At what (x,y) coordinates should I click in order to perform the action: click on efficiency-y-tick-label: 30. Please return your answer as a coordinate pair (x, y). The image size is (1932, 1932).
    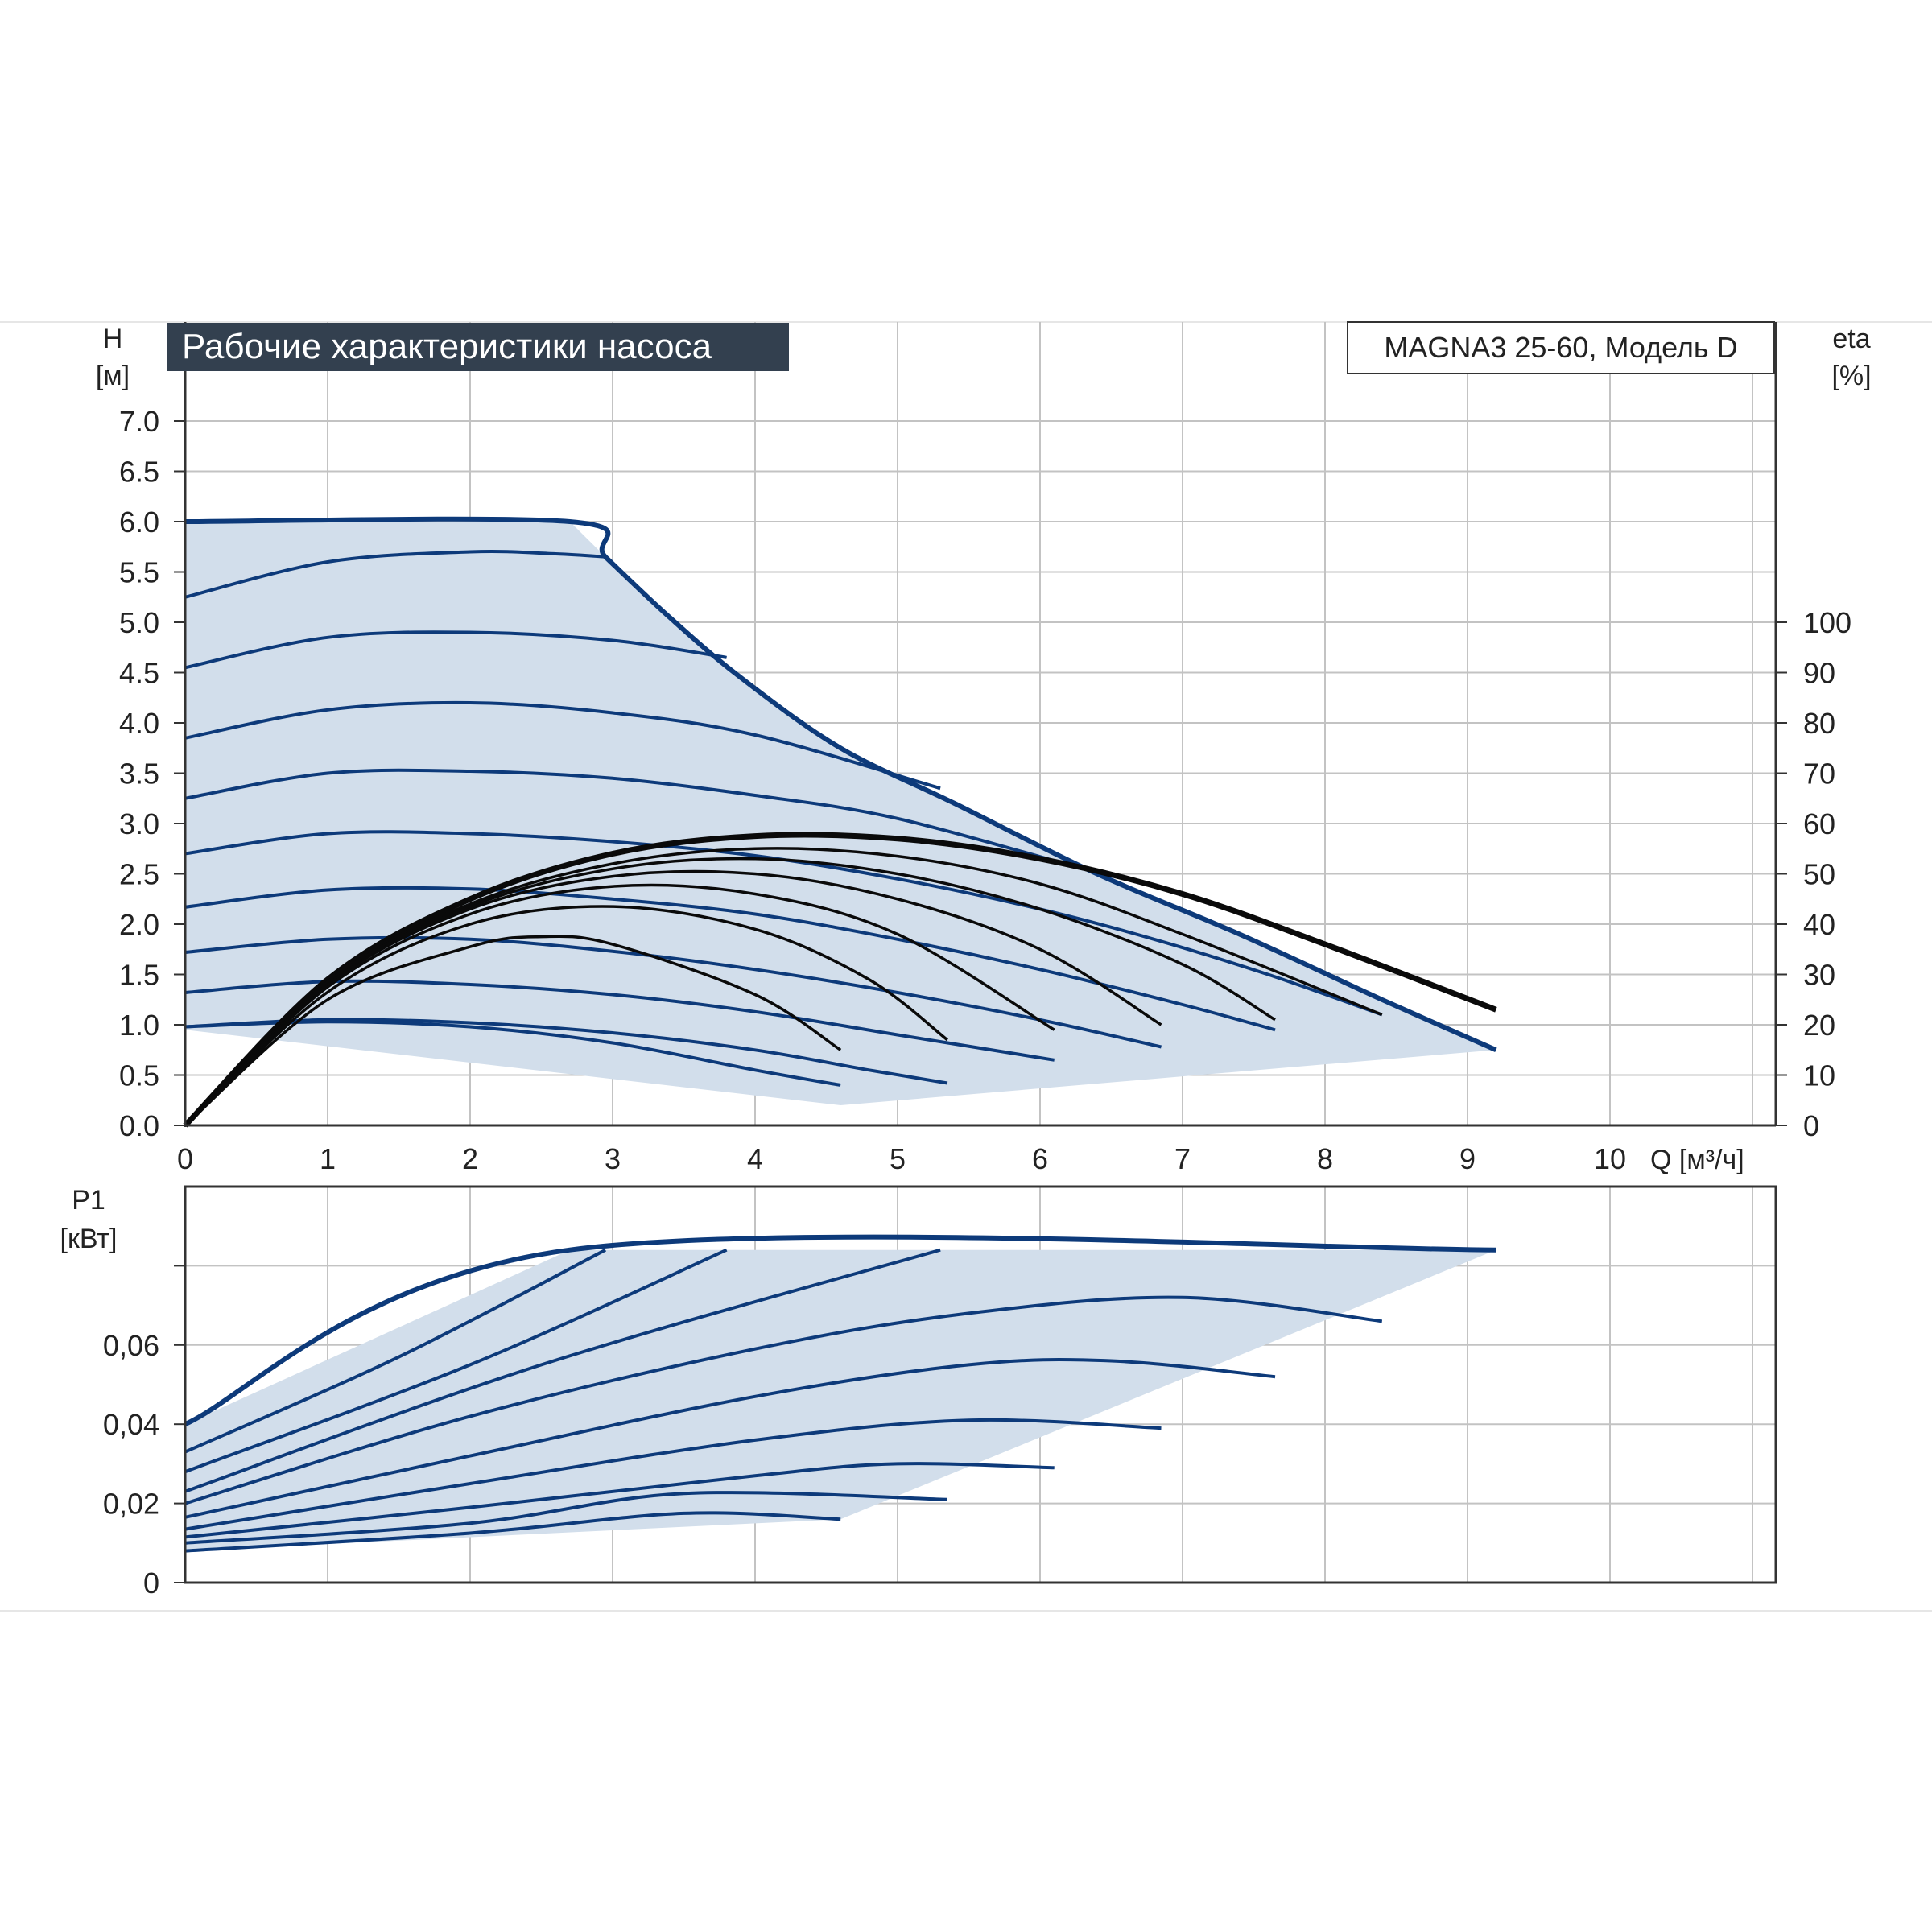
    Looking at the image, I should click on (1819, 975).